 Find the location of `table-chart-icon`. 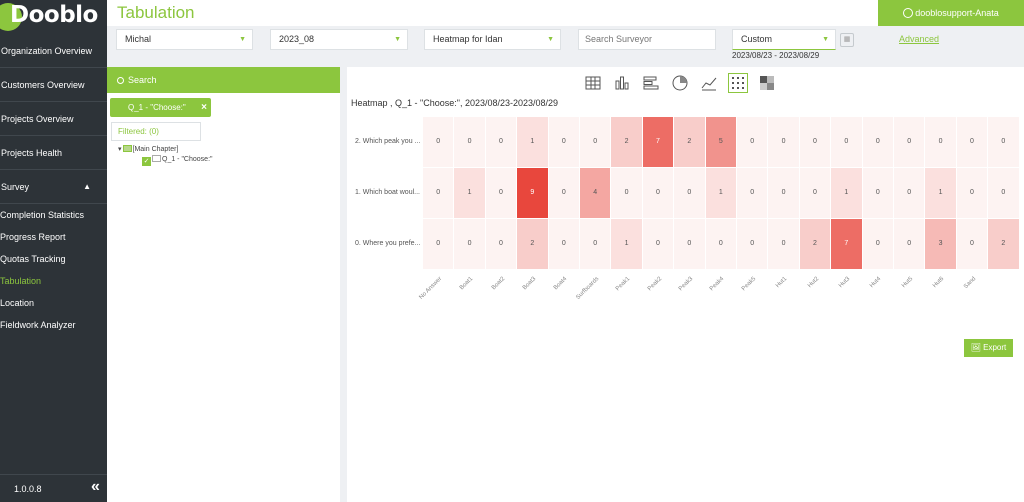

table-chart-icon is located at coordinates (593, 83).